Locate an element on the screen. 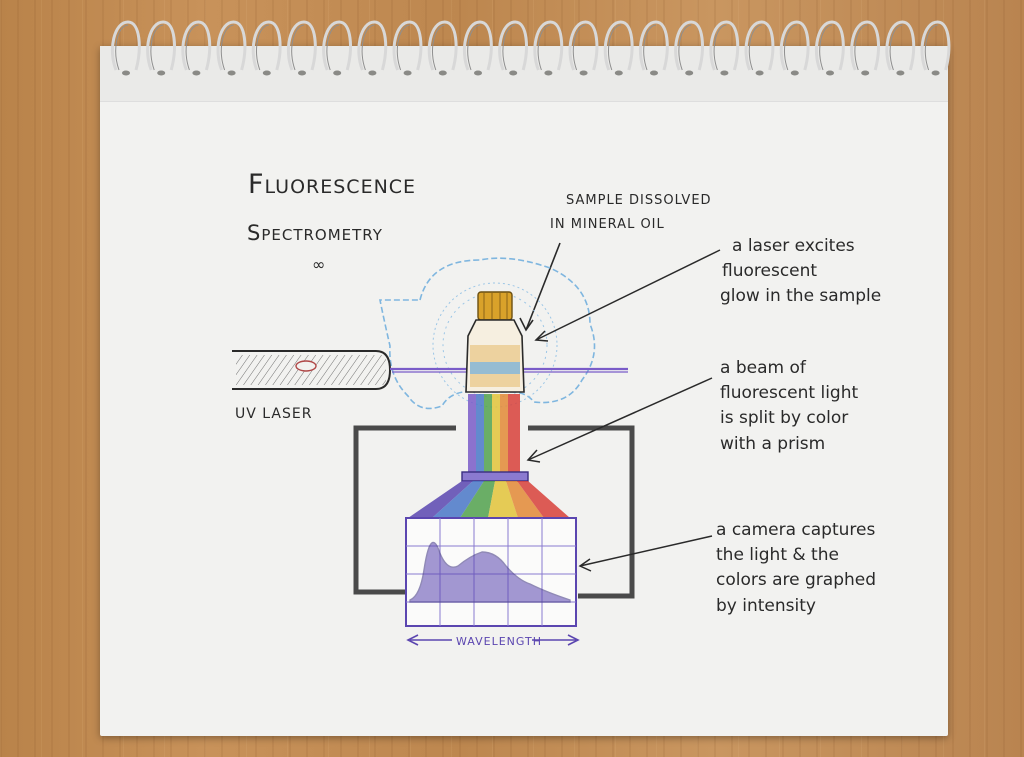  spectrometer-box is located at coordinates (494, 512).